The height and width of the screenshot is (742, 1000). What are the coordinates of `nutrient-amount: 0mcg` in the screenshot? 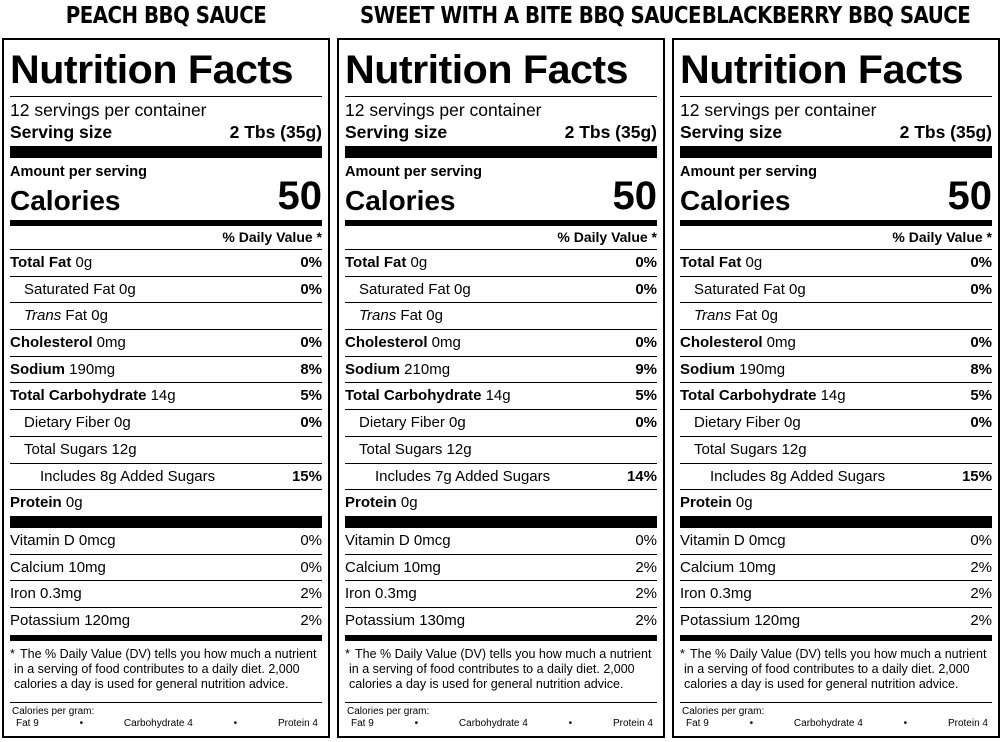 It's located at (430, 540).